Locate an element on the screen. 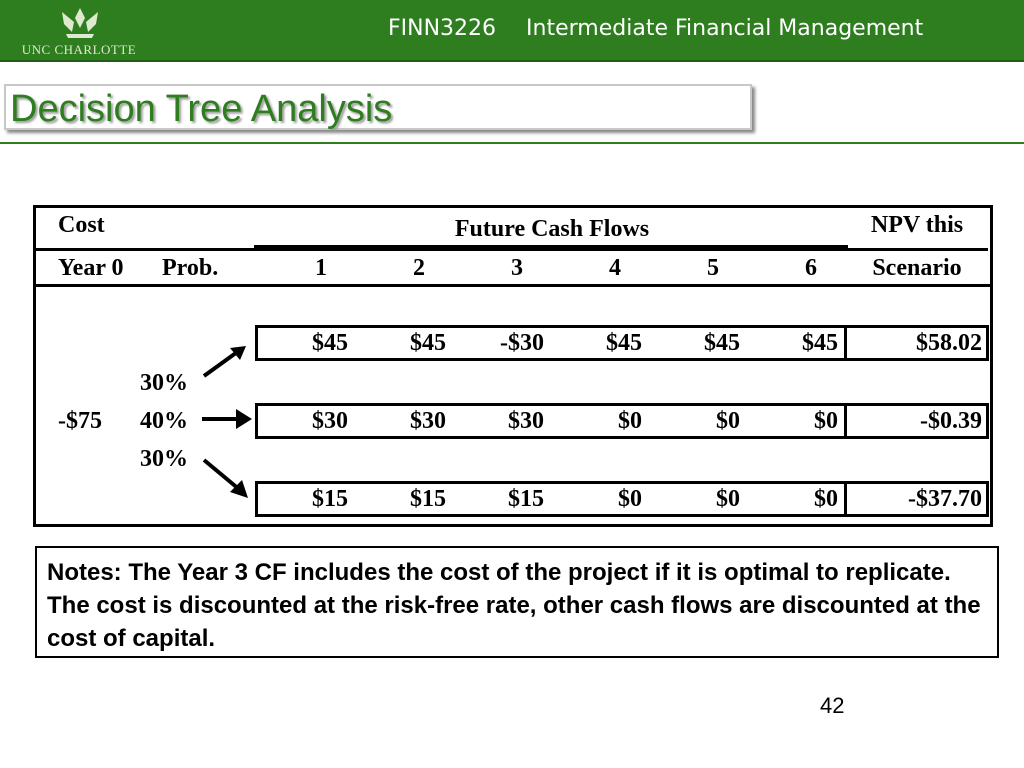 The width and height of the screenshot is (1024, 768). title-divider is located at coordinates (512, 143).